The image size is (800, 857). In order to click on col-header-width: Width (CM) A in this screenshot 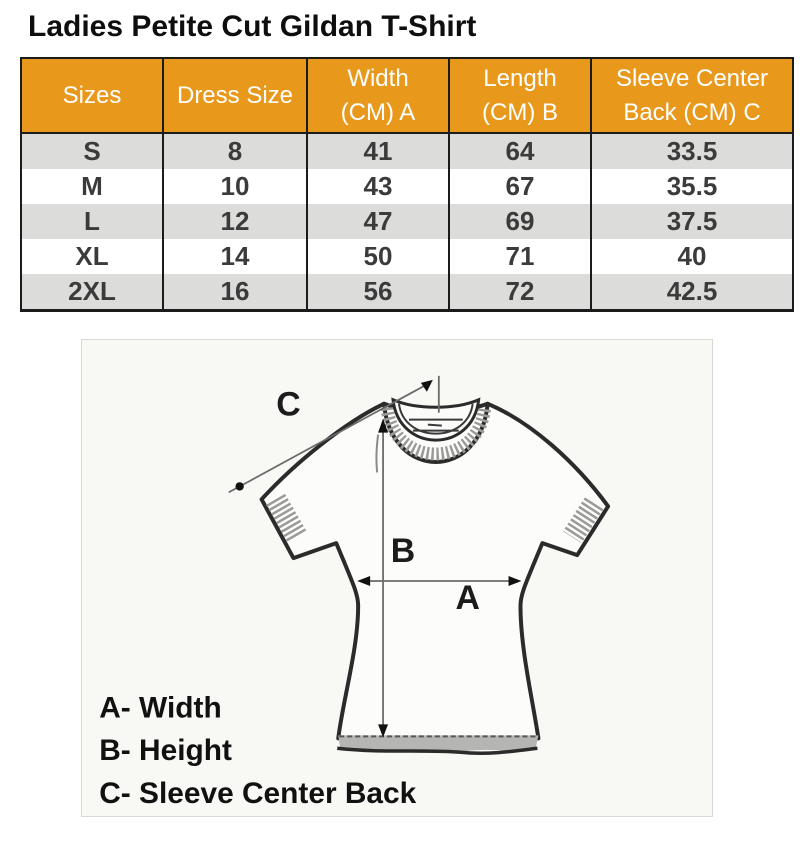, I will do `click(378, 95)`.